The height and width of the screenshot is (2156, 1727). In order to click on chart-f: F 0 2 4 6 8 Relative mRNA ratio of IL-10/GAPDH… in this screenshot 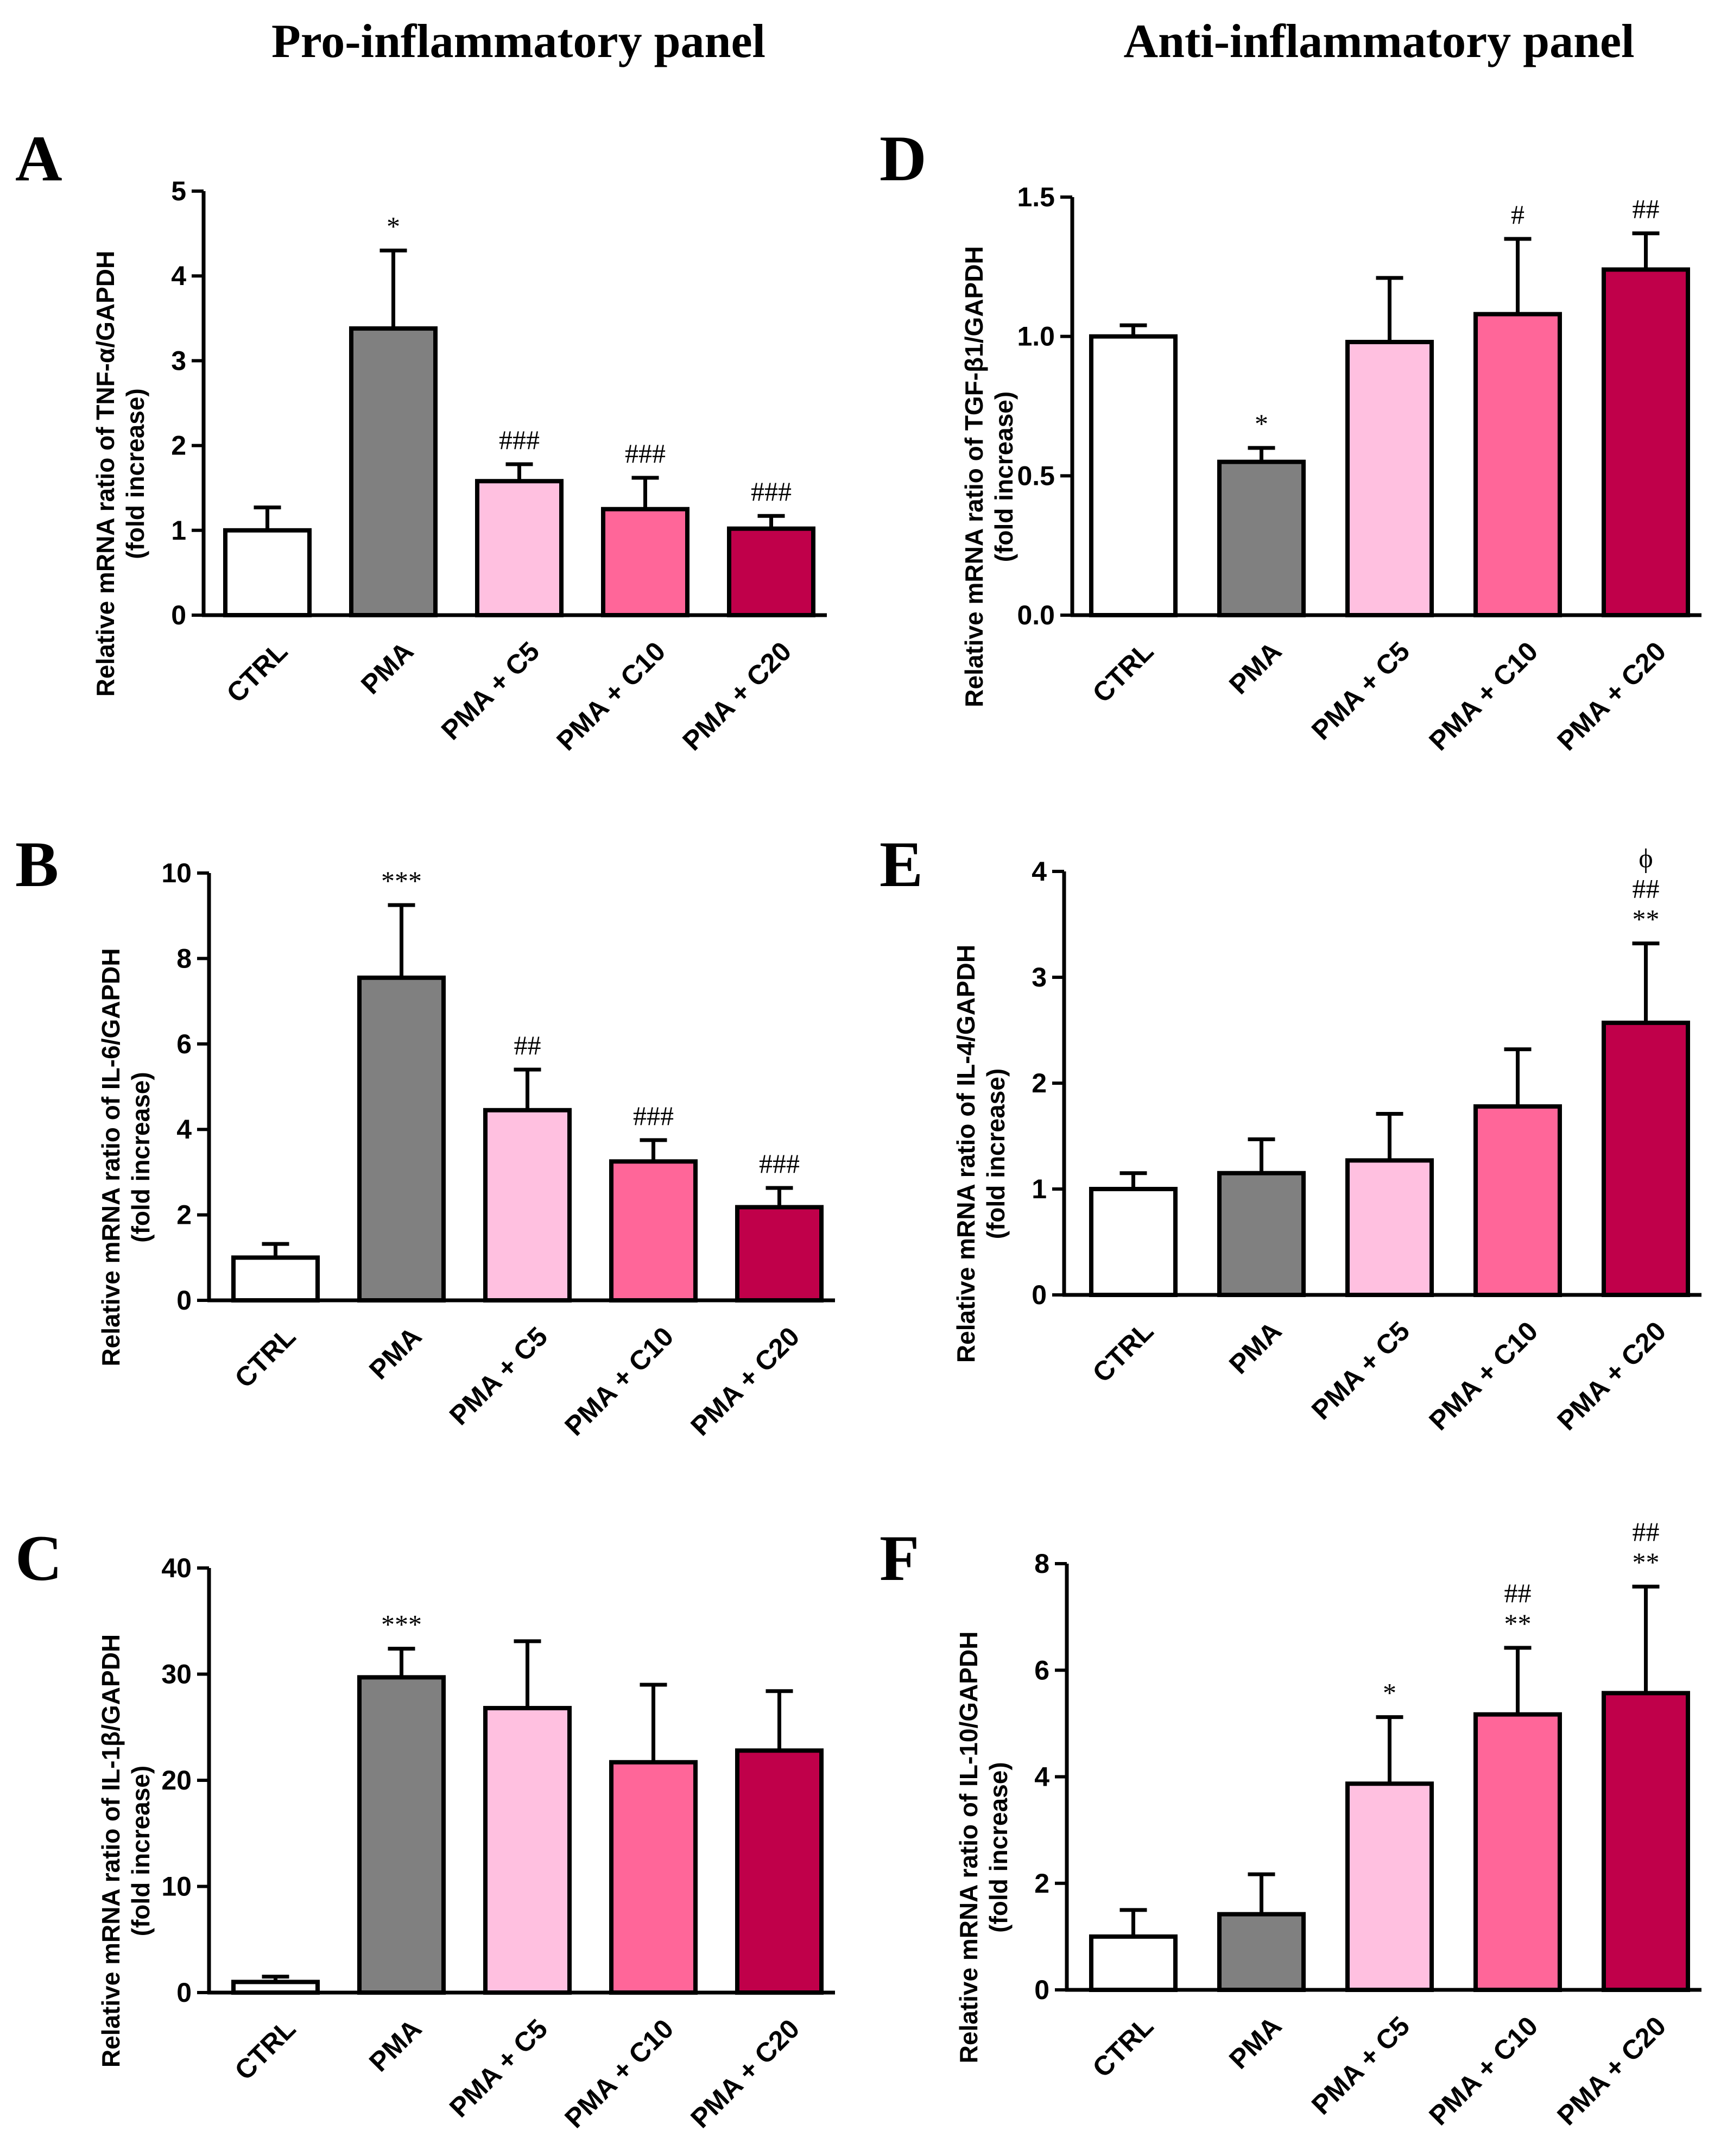, I will do `click(1290, 1824)`.